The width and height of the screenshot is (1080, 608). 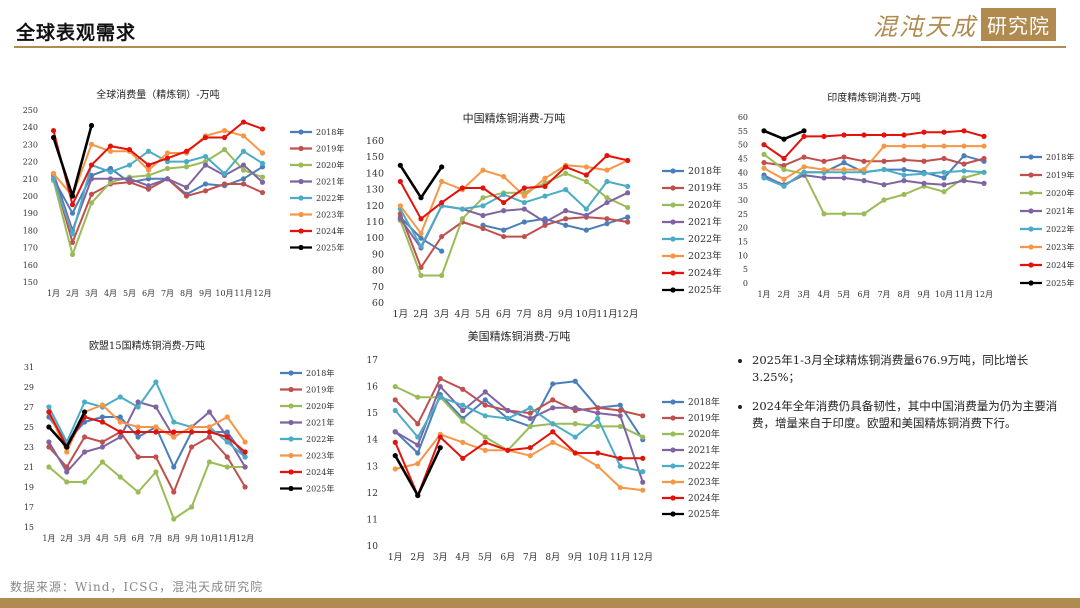 What do you see at coordinates (483, 314) in the screenshot?
I see `x-tick-label: 5月` at bounding box center [483, 314].